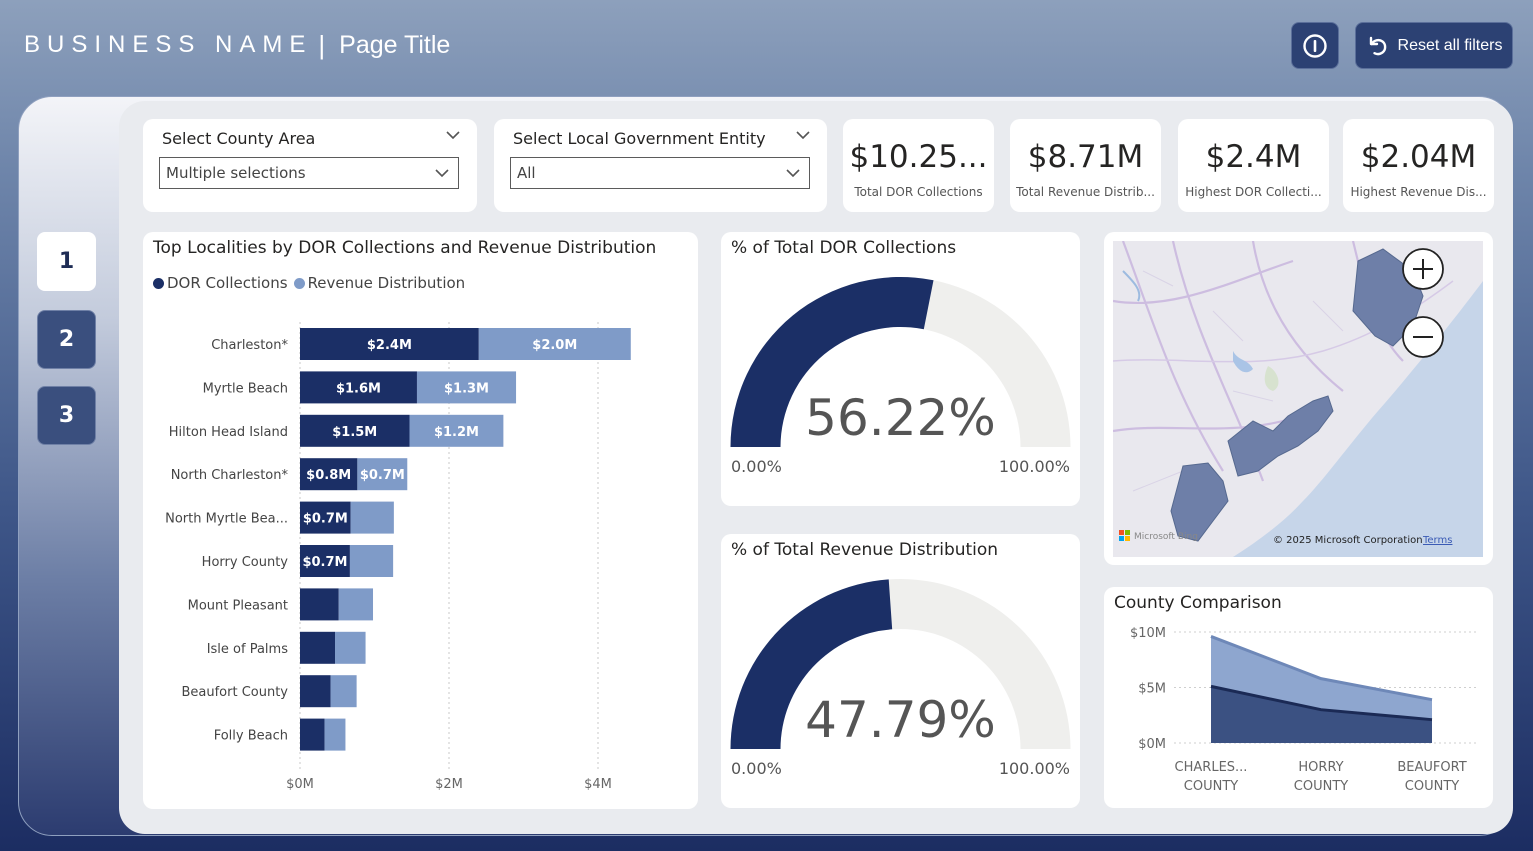 The height and width of the screenshot is (851, 1533). I want to click on line-revenue, so click(1321, 703).